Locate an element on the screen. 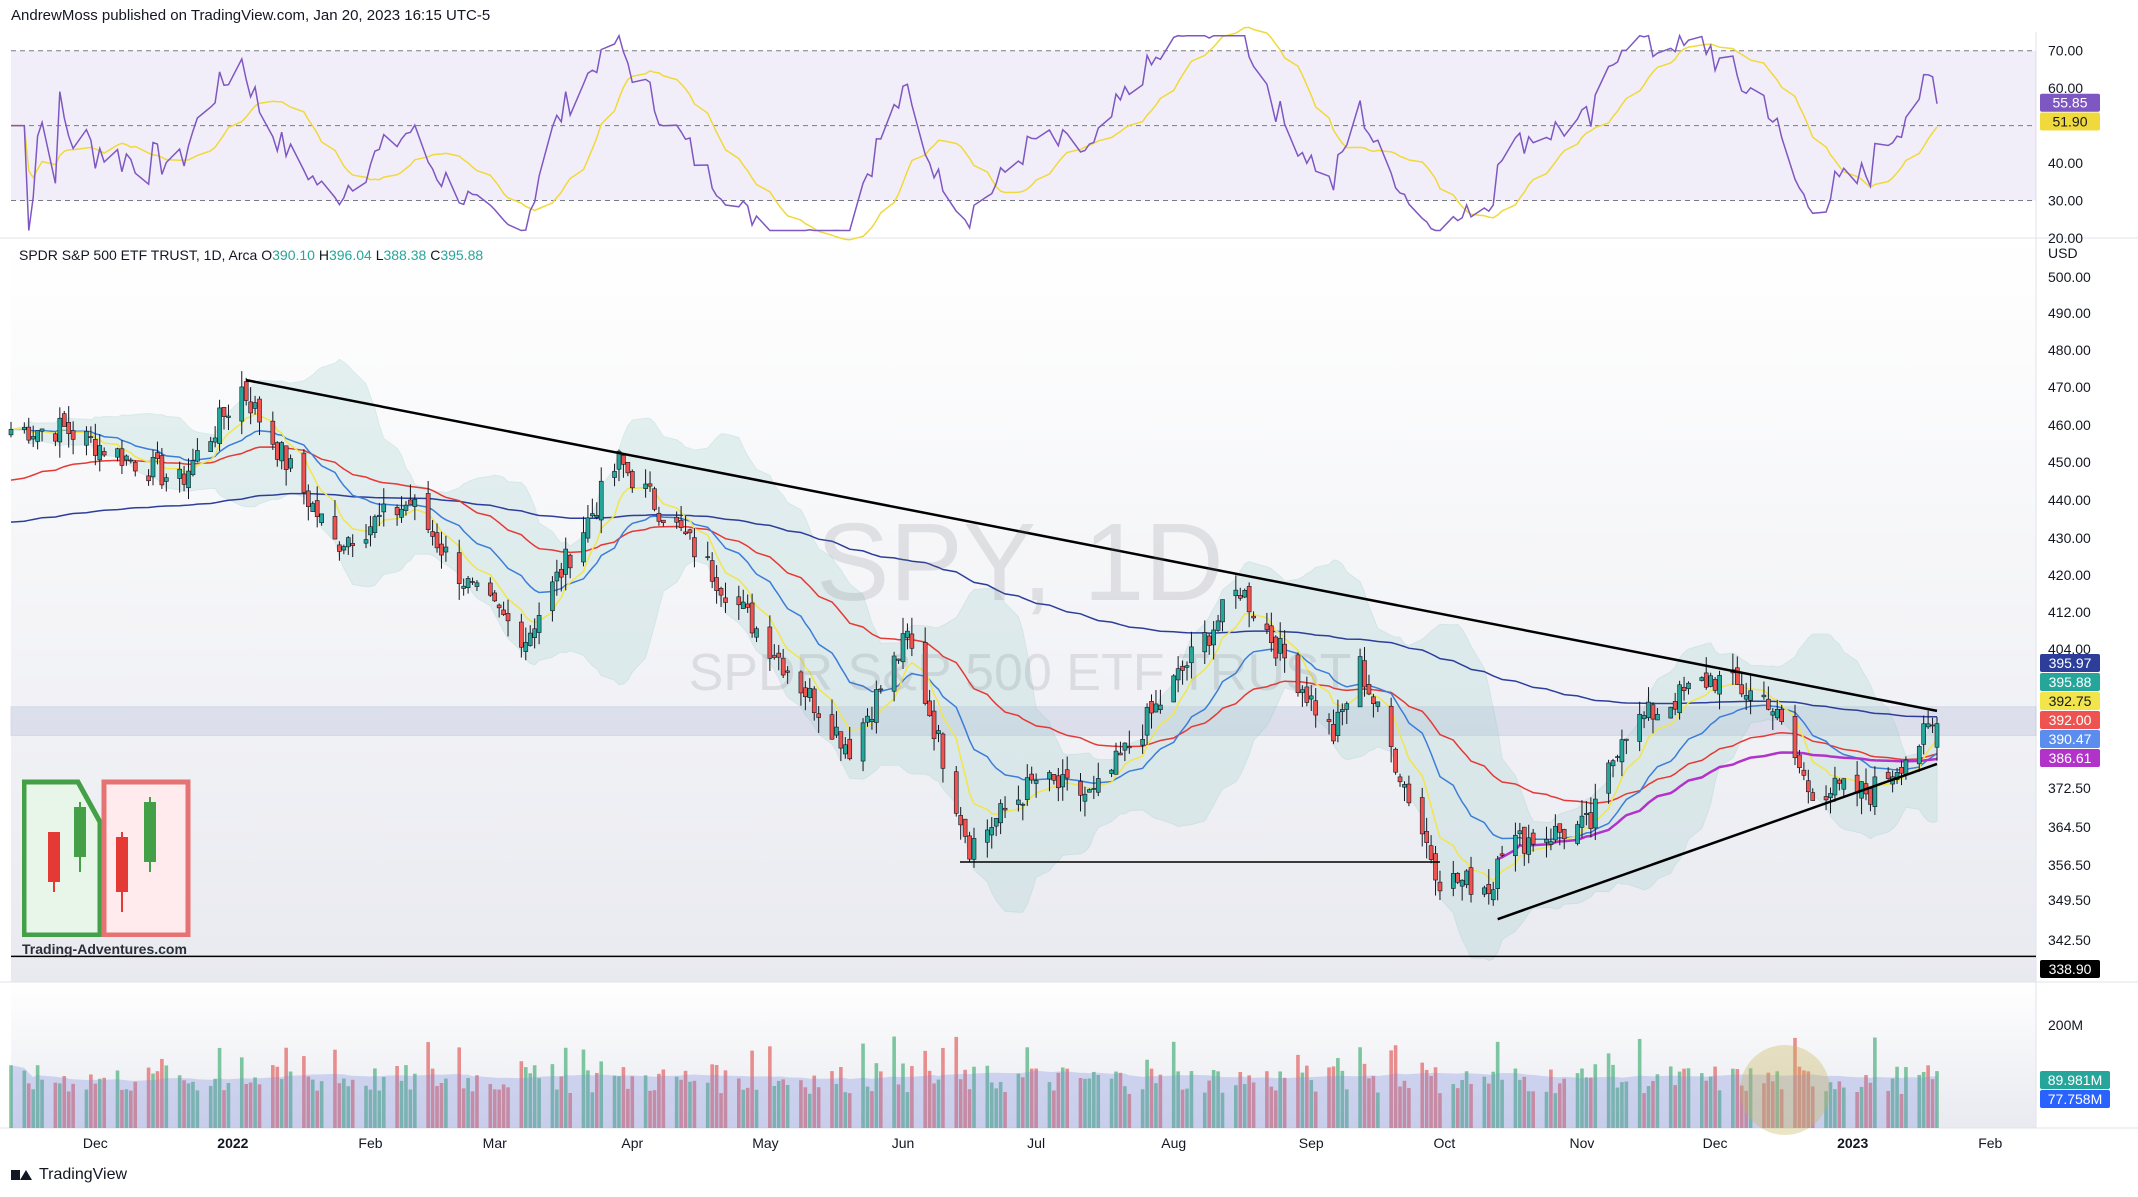 The height and width of the screenshot is (1197, 2138). support-trendline is located at coordinates (1717, 841).